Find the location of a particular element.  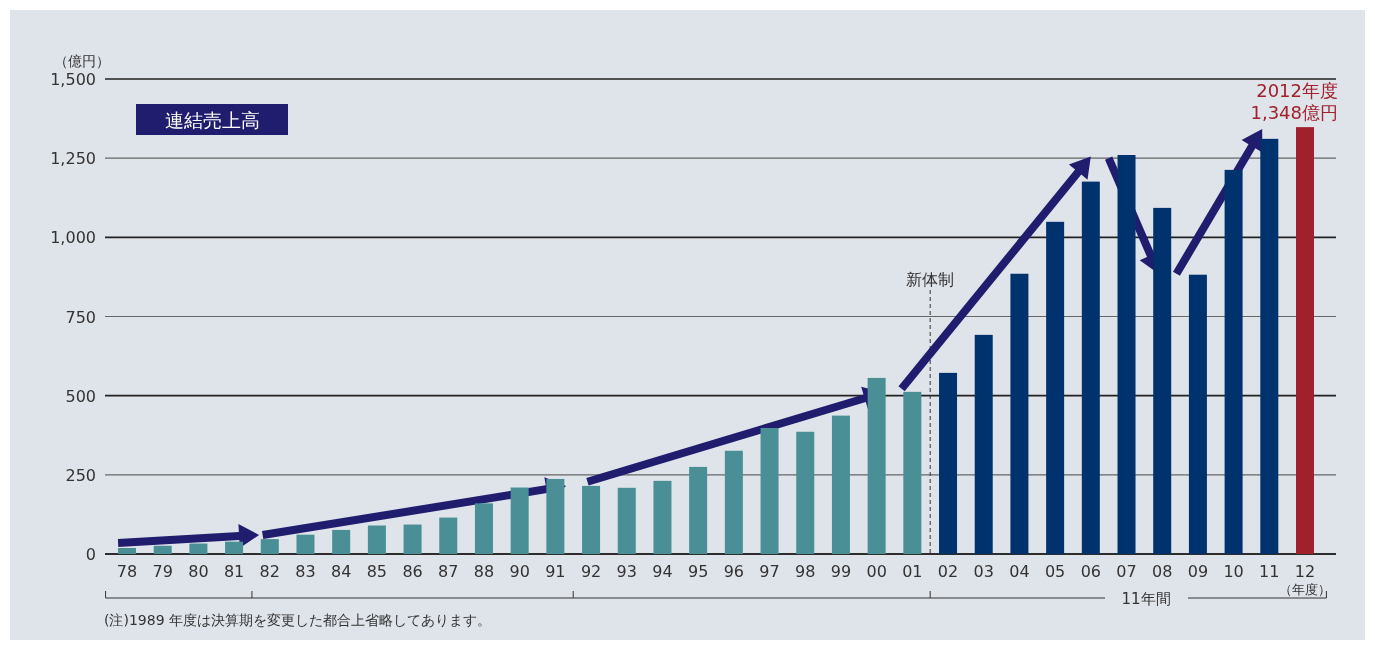

x-tick-label: 98 is located at coordinates (805, 571).